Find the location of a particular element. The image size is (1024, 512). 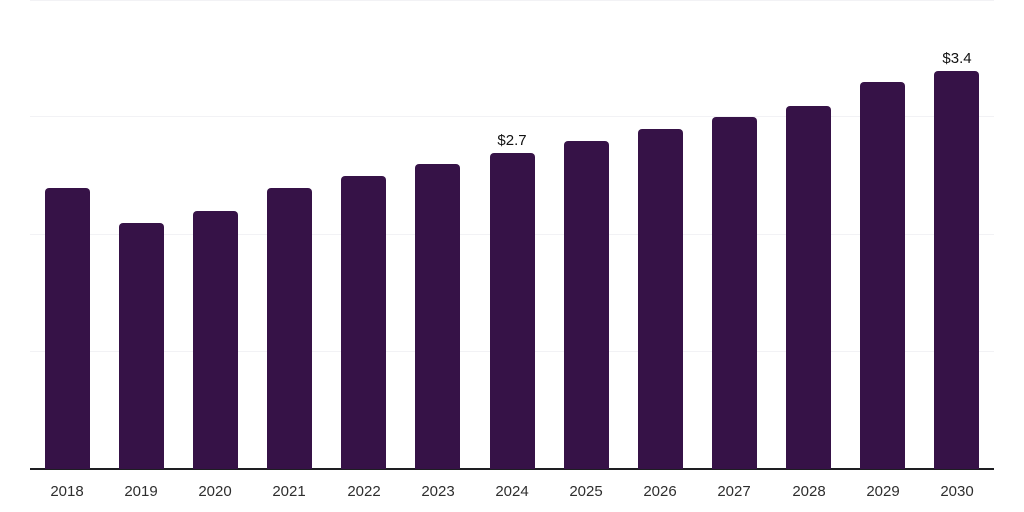

bar-value-label-2024: $2.7 is located at coordinates (512, 140).